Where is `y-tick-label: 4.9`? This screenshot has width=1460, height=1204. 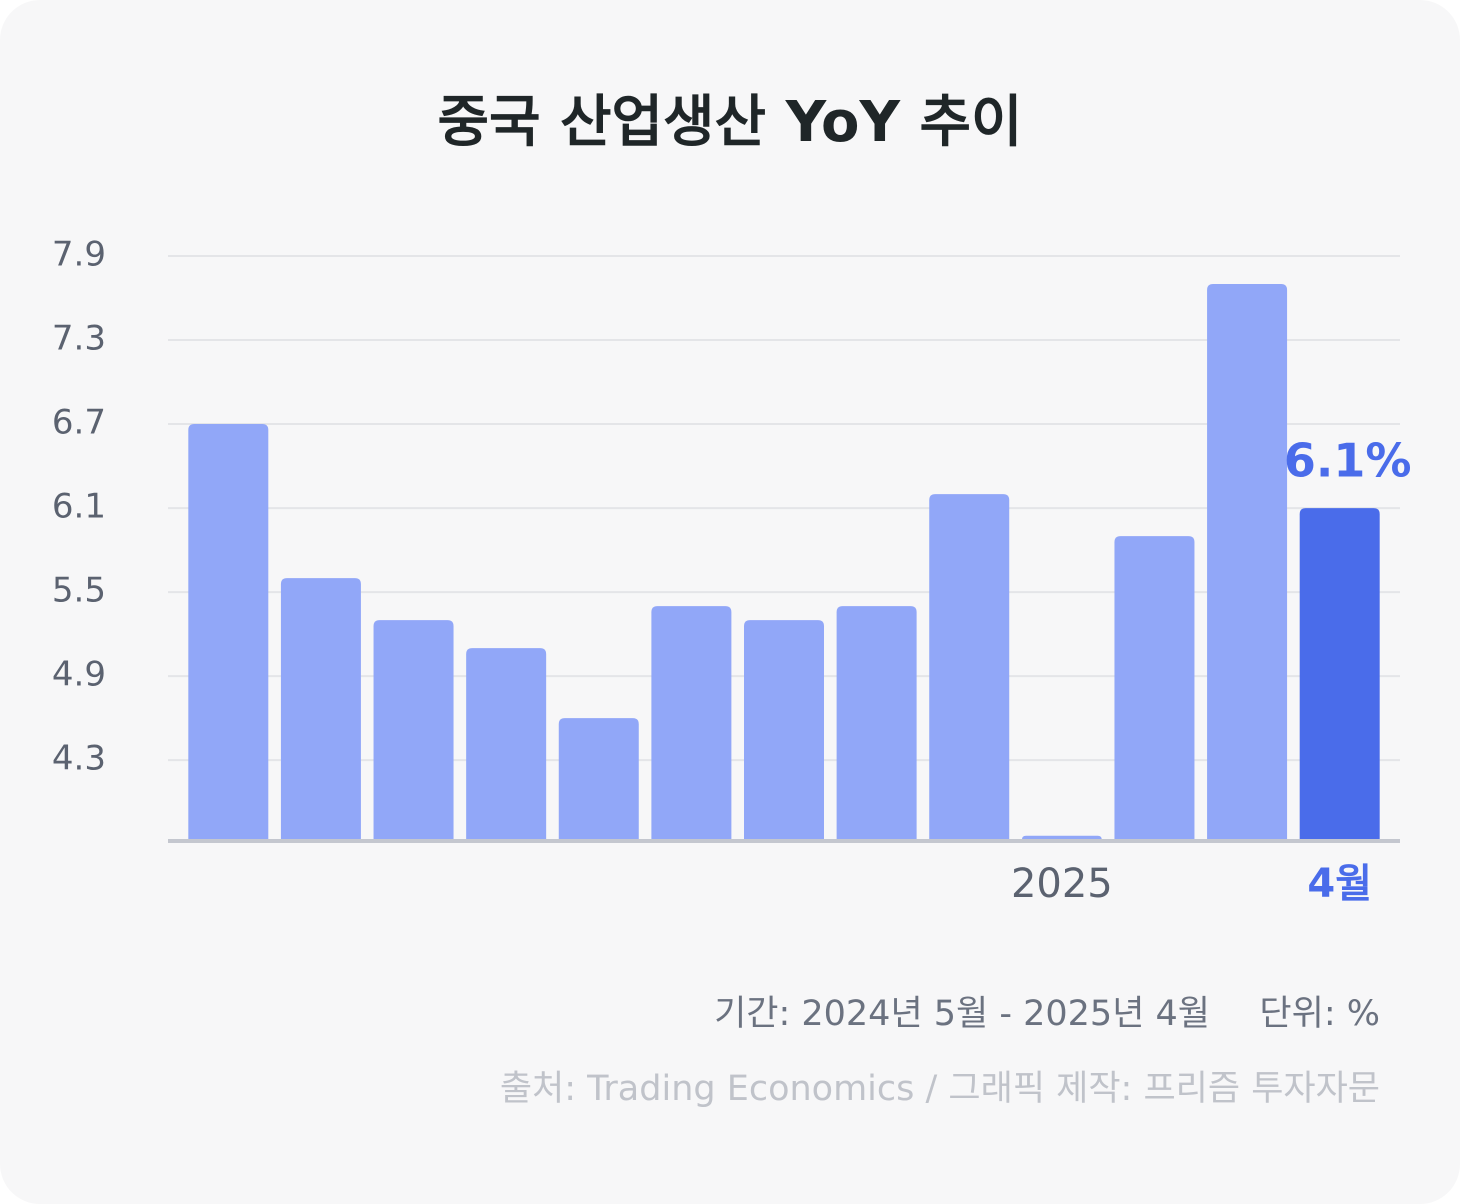
y-tick-label: 4.9 is located at coordinates (79, 675).